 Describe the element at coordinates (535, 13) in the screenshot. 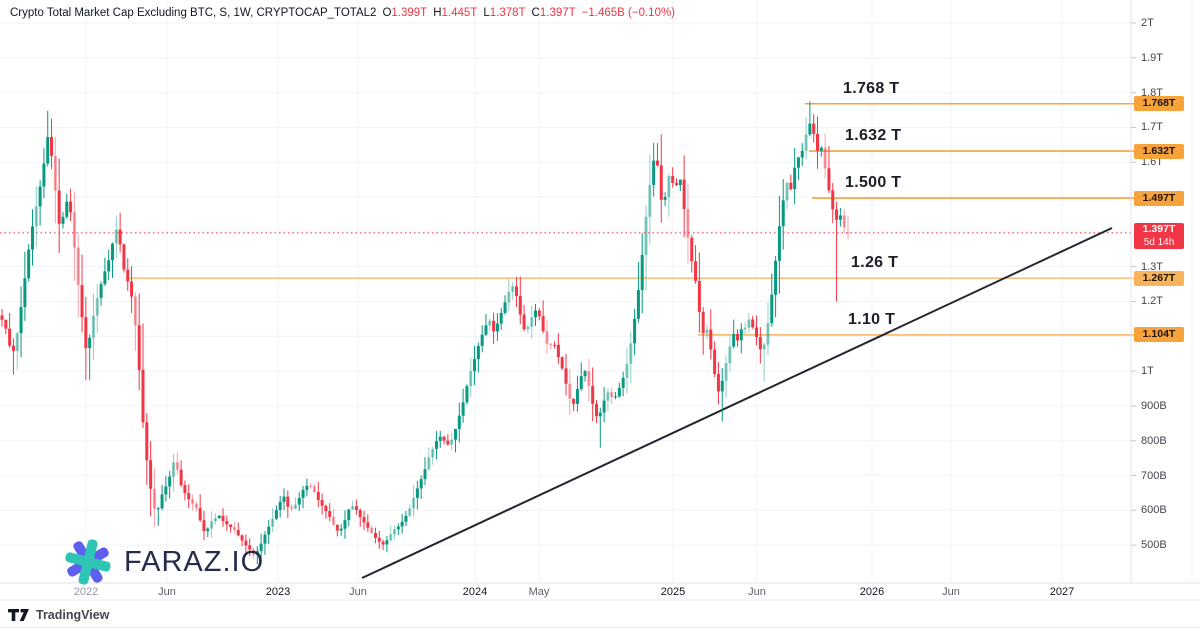

I see `ohlc-letter: C` at that location.